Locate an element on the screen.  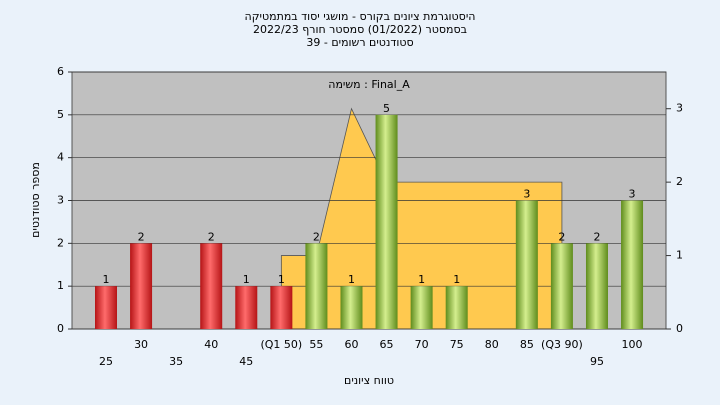
y-tick-label: 4 is located at coordinates (60, 157).